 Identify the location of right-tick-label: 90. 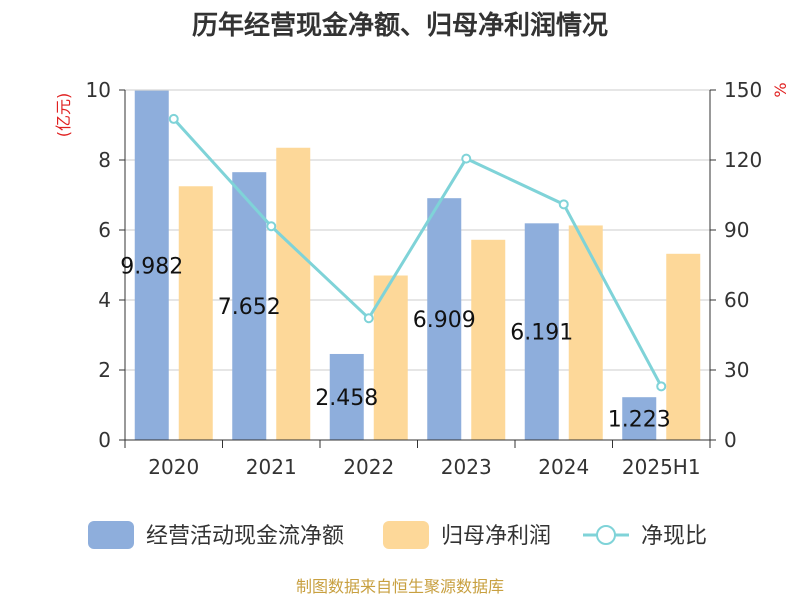
(736, 230).